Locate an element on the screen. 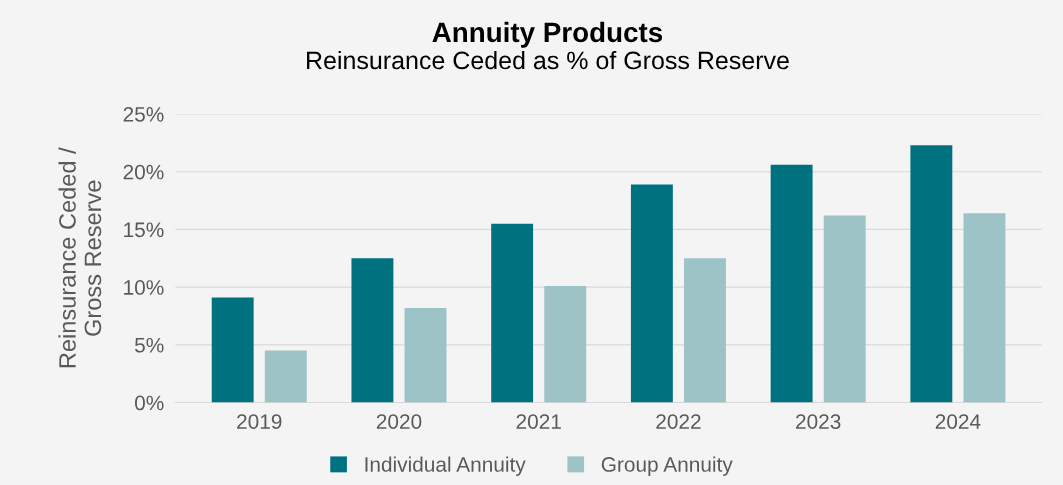  chart-title: Annuity Products is located at coordinates (547, 34).